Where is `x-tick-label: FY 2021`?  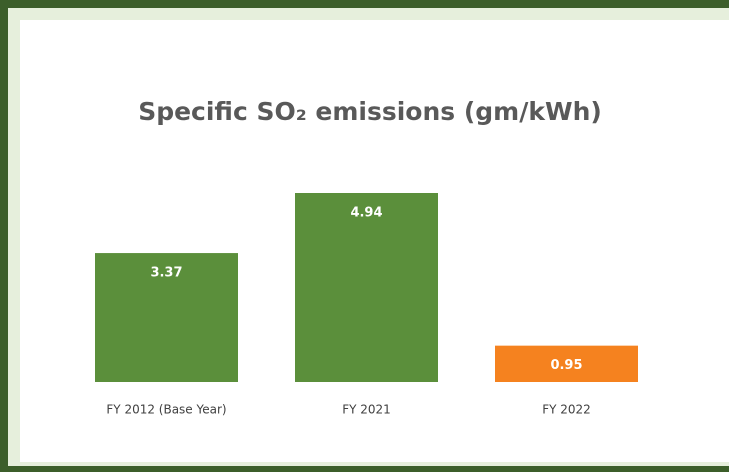
x-tick-label: FY 2021 is located at coordinates (366, 410).